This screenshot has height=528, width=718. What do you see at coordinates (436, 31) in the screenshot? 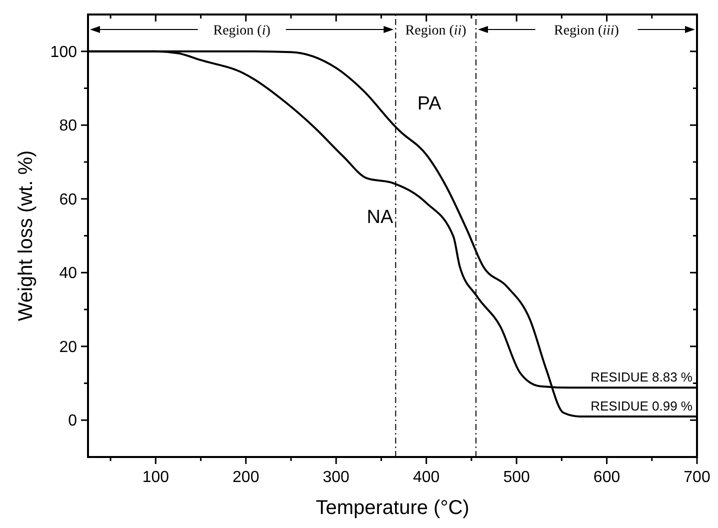
I see `annotation: Region (ii)` at bounding box center [436, 31].